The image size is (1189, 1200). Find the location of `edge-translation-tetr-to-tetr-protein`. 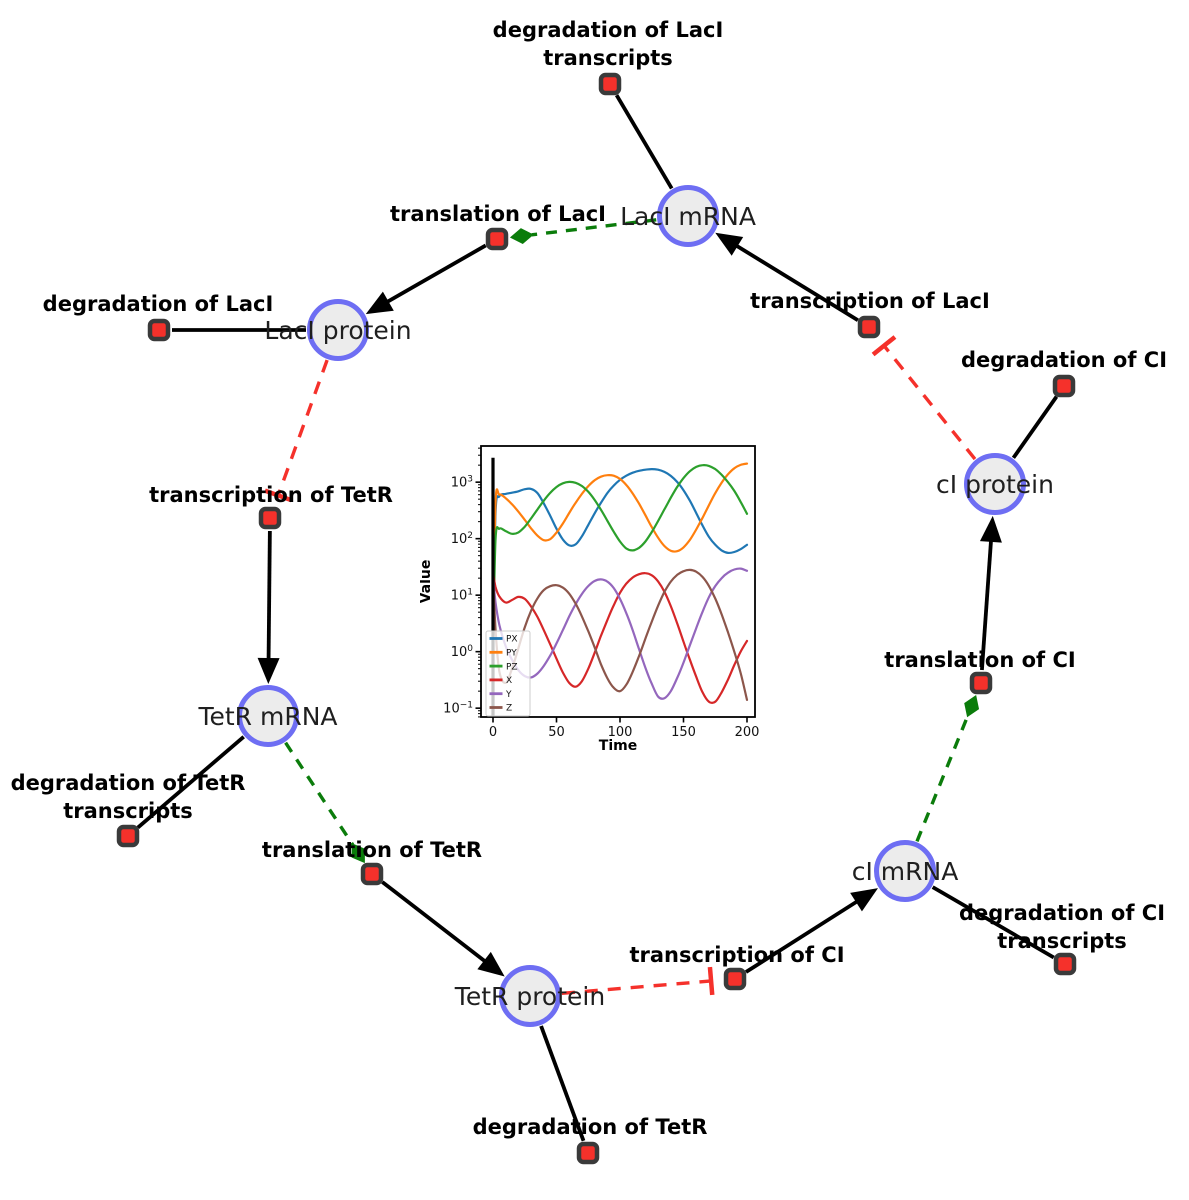

edge-translation-tetr-to-tetr-protein is located at coordinates (436, 923).